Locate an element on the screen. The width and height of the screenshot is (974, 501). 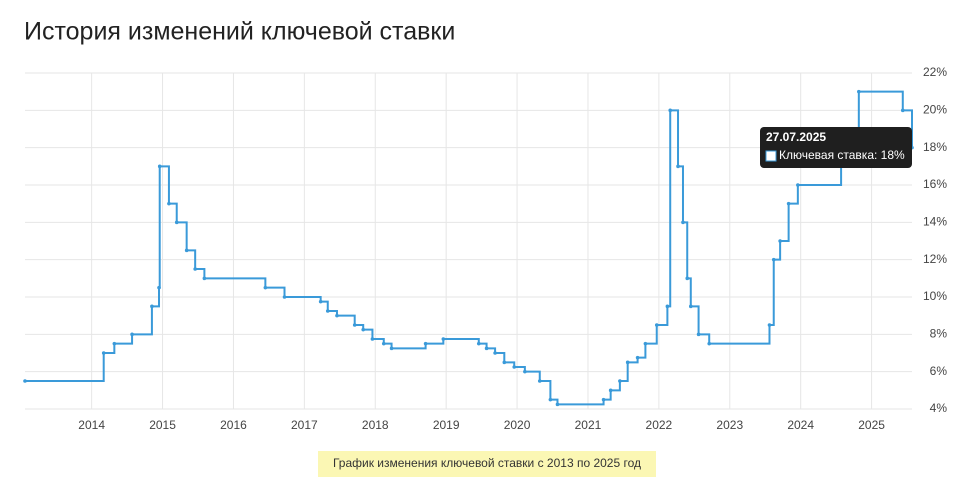
x-tick-label: 2018 is located at coordinates (375, 425).